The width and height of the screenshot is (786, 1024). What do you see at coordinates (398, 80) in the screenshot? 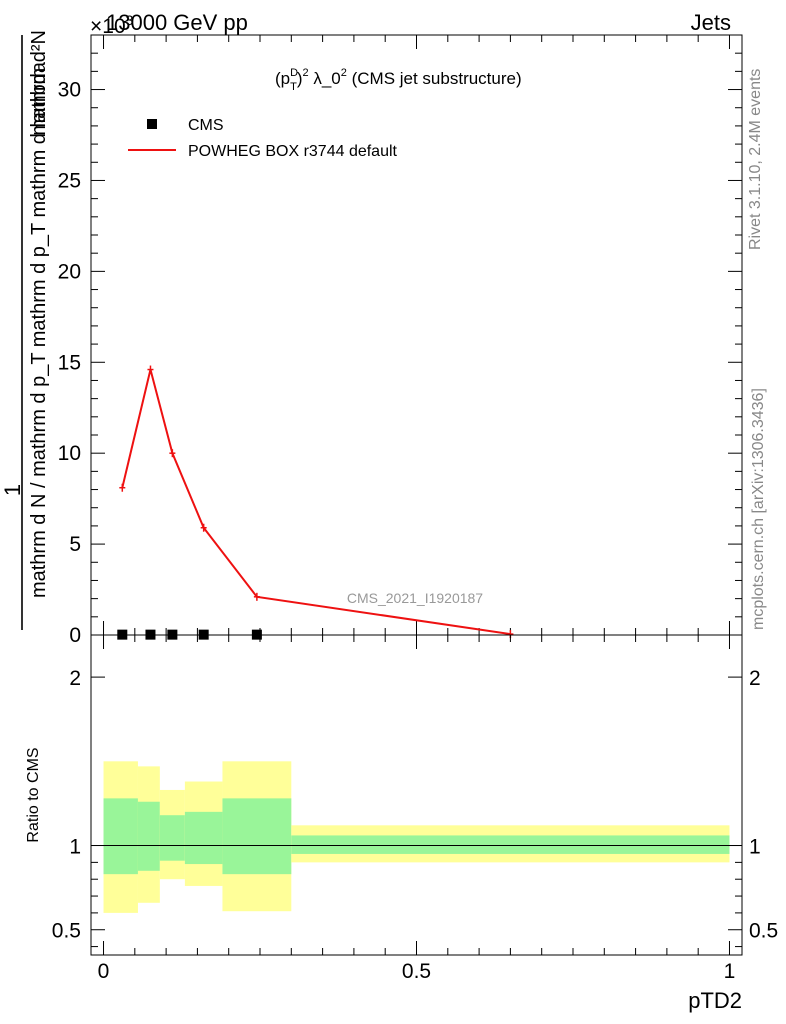
I see `plot-title: (pD T)2 λ_02 (CMS jet substructure)` at bounding box center [398, 80].